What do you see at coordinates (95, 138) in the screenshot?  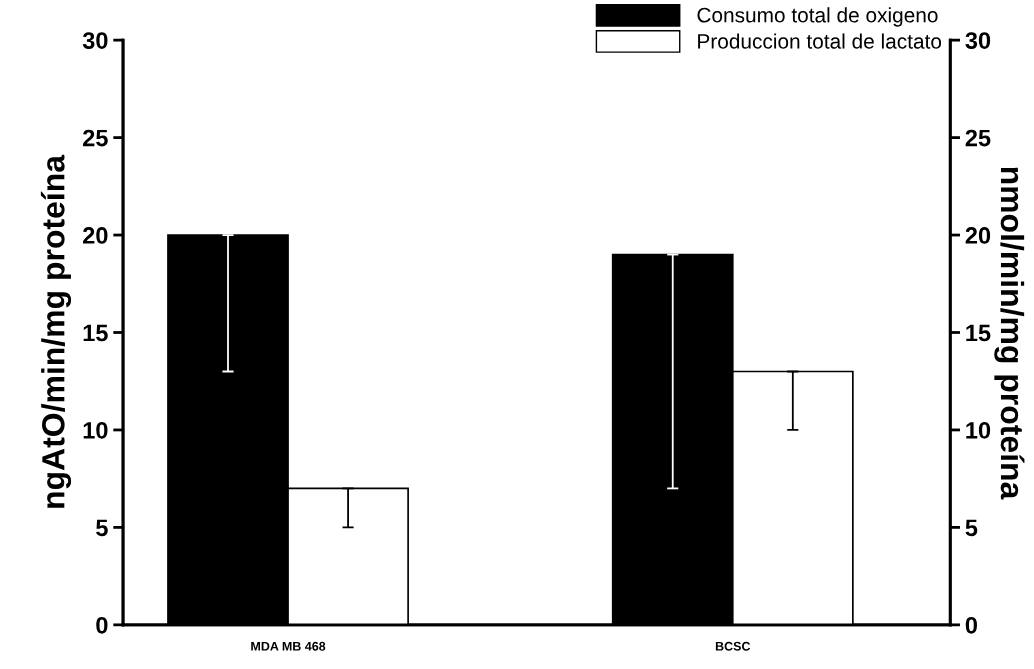 I see `y-tick-label: 25` at bounding box center [95, 138].